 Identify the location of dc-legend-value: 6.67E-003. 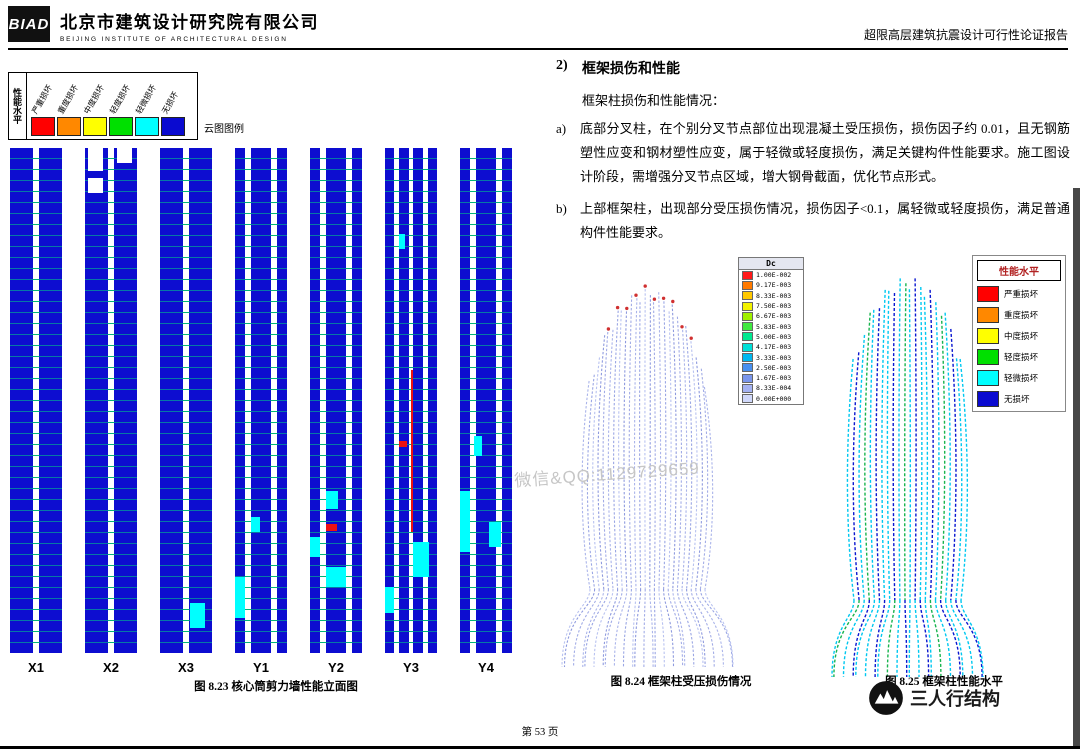
(774, 316).